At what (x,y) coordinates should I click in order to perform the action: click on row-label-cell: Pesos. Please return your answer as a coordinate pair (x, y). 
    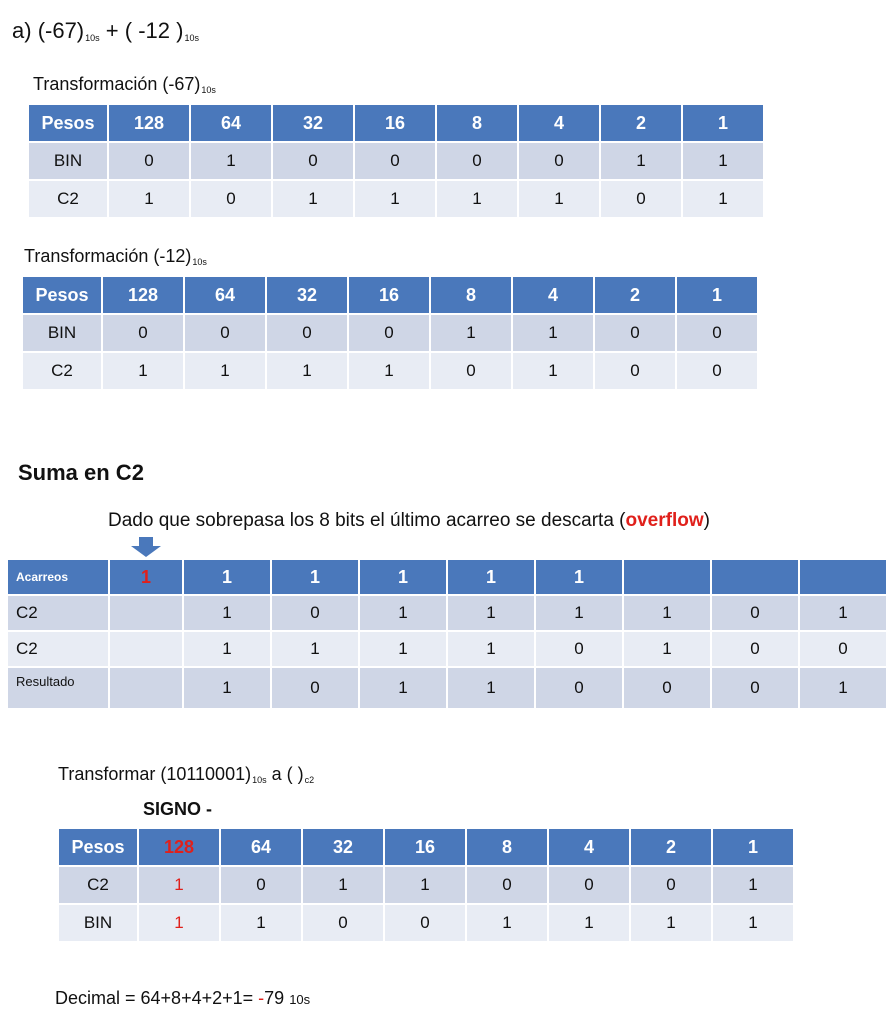
    Looking at the image, I should click on (98, 847).